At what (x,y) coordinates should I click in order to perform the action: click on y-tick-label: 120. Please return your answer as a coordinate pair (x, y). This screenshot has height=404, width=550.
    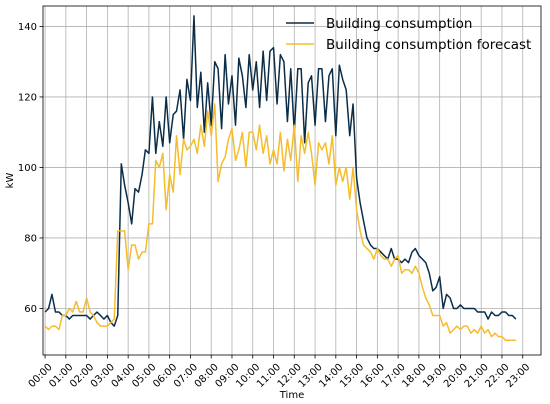
    Looking at the image, I should click on (27, 97).